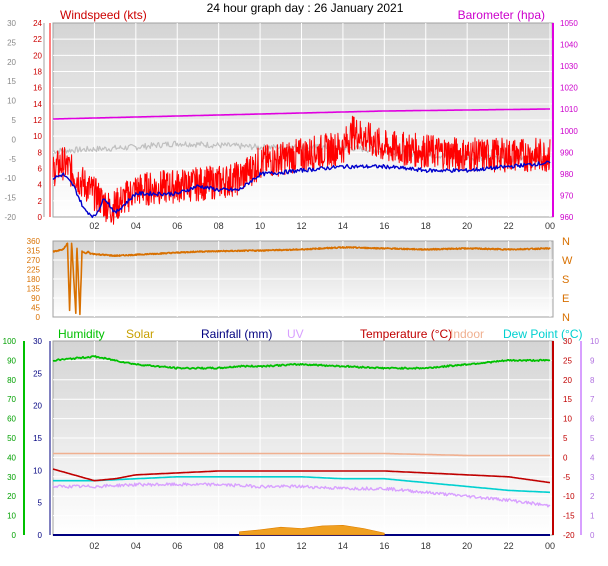  I want to click on page-title: 24 hour graph day : 26 January 2021, so click(305, 8).